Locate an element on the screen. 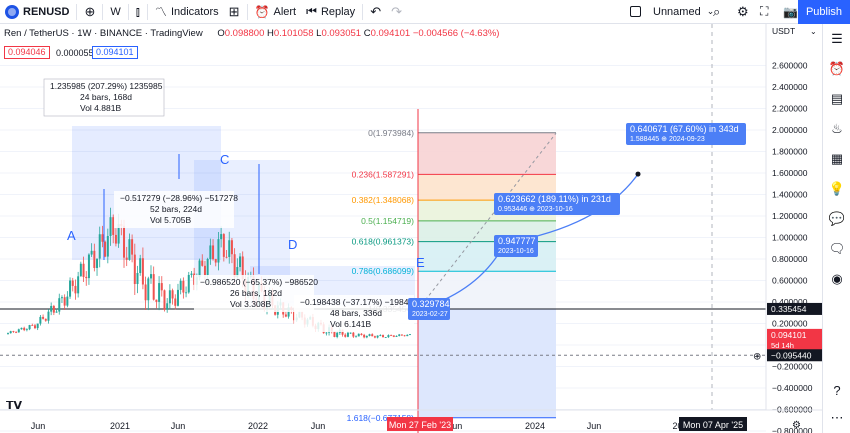 The width and height of the screenshot is (850, 433). price-tick-label: 0.600000 is located at coordinates (790, 281).